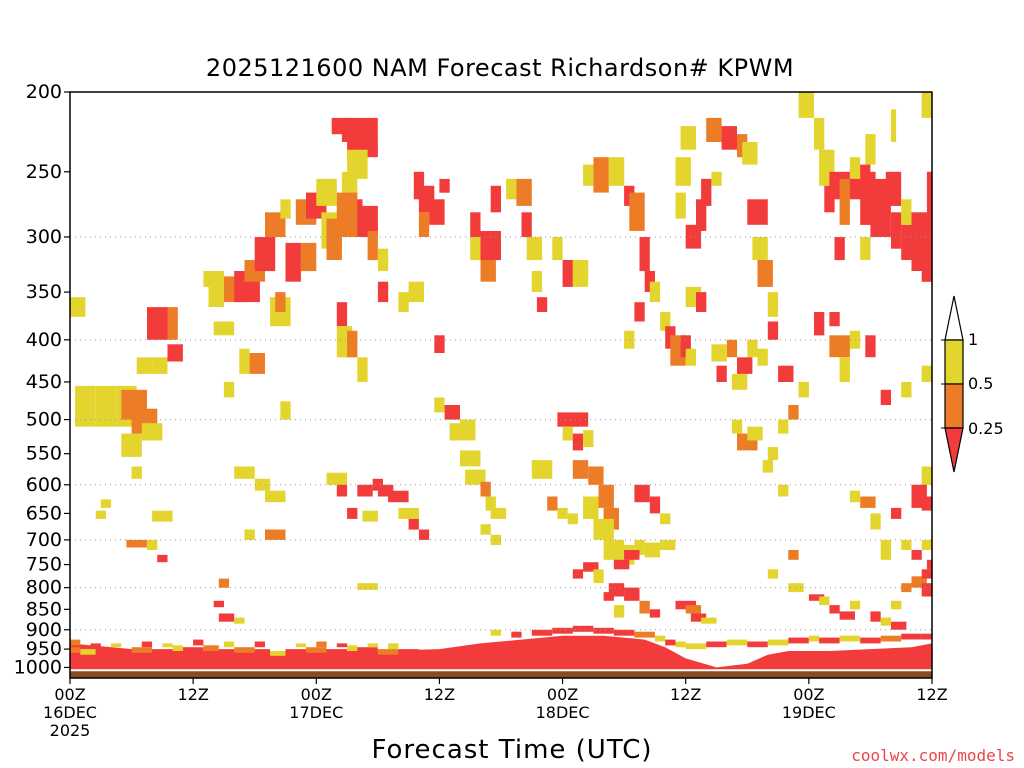 Image resolution: width=1024 pixels, height=768 pixels. Describe the element at coordinates (501, 674) in the screenshot. I see `ground-fill` at that location.